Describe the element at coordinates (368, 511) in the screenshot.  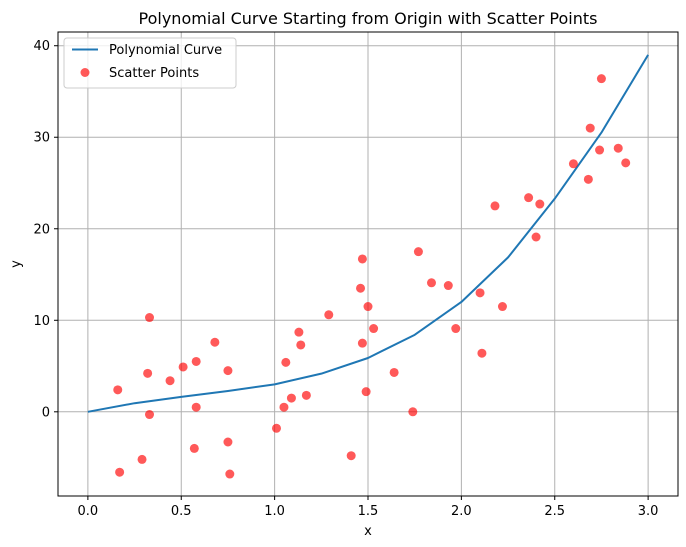
I see `x-tick-label: 1.5` at that location.